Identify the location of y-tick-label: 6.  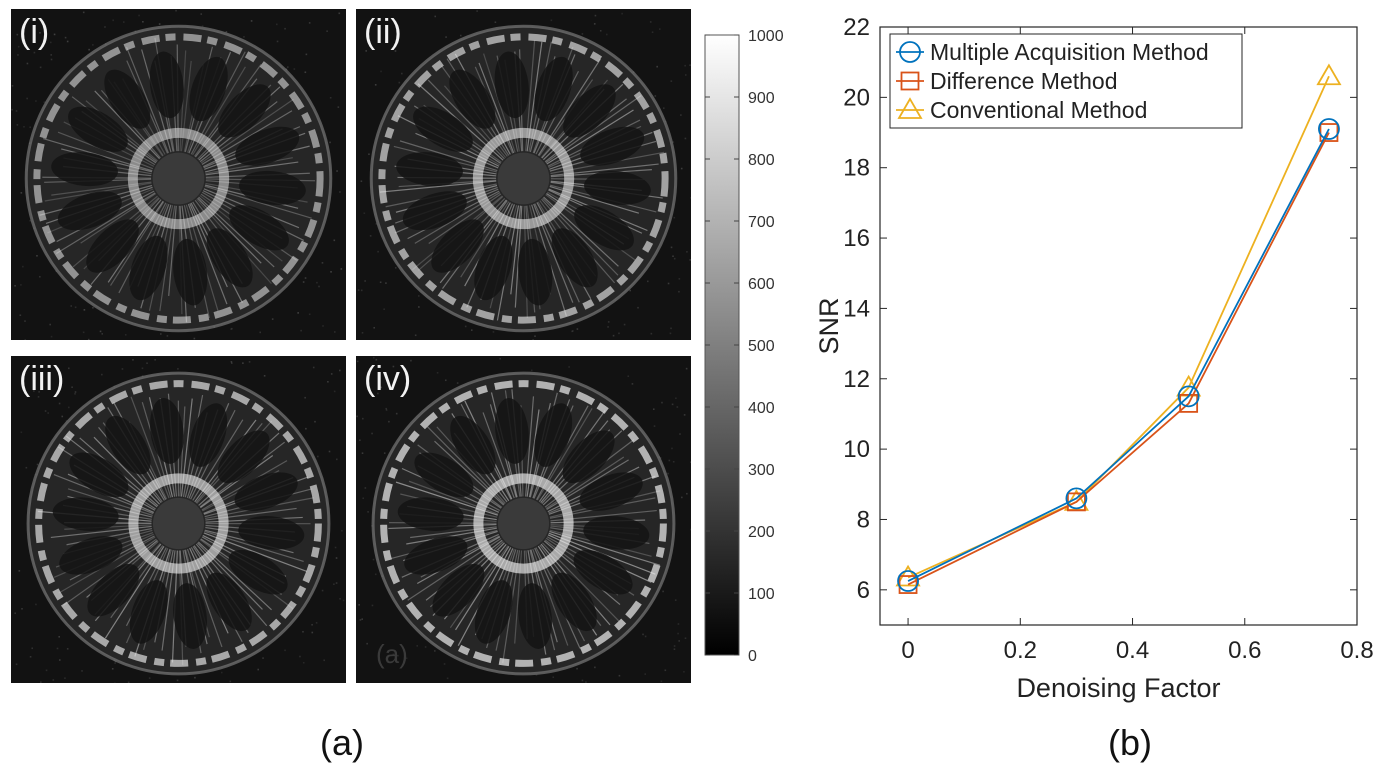
(863, 590).